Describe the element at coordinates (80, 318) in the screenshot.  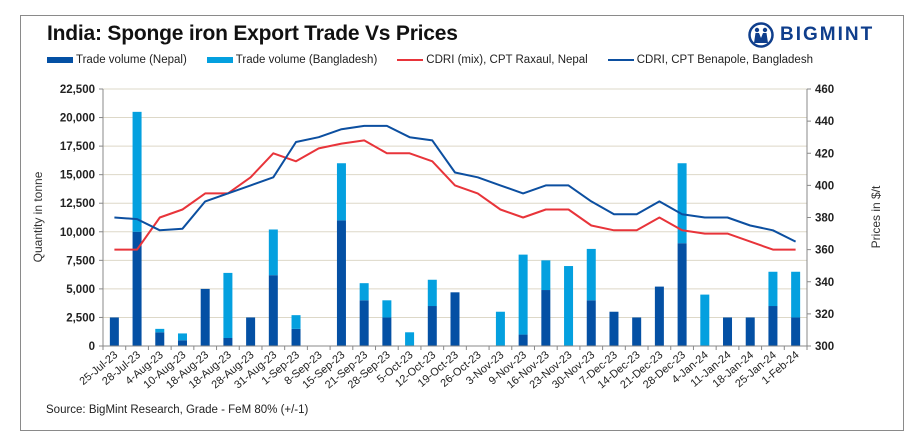
I see `y-tick-label: 2,500` at that location.